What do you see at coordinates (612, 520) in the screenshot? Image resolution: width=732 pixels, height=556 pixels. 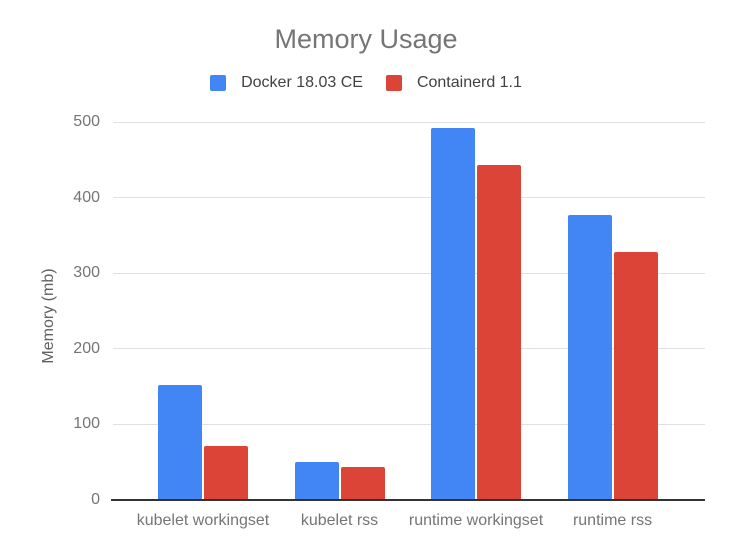 I see `x-axis-label-3: runtime rss` at bounding box center [612, 520].